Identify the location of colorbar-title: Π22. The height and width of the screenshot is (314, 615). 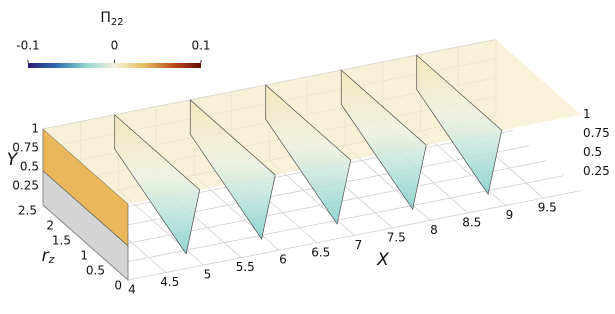
(111, 19).